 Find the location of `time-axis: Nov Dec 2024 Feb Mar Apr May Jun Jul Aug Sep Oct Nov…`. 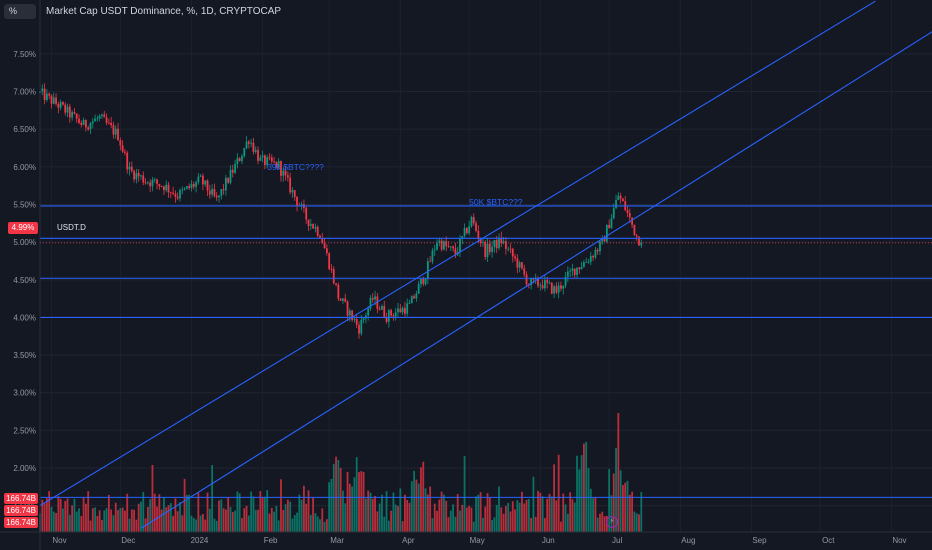

time-axis: Nov Dec 2024 Feb Mar Apr May Jun Jul Aug Sep Oct Nov… is located at coordinates (466, 538).